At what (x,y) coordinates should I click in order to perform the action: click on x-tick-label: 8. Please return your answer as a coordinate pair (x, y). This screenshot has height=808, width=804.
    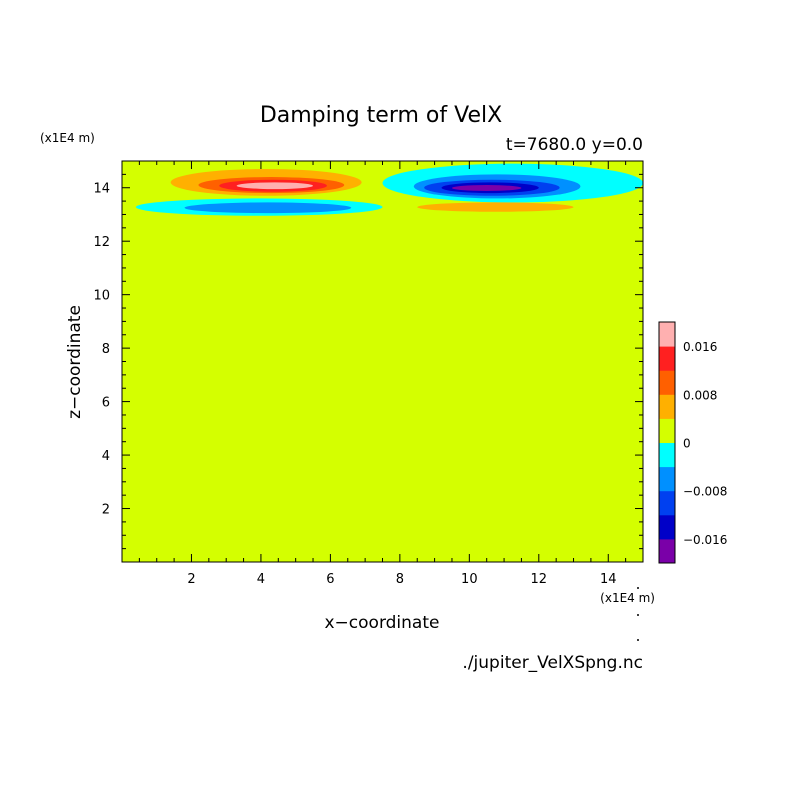
    Looking at the image, I should click on (400, 579).